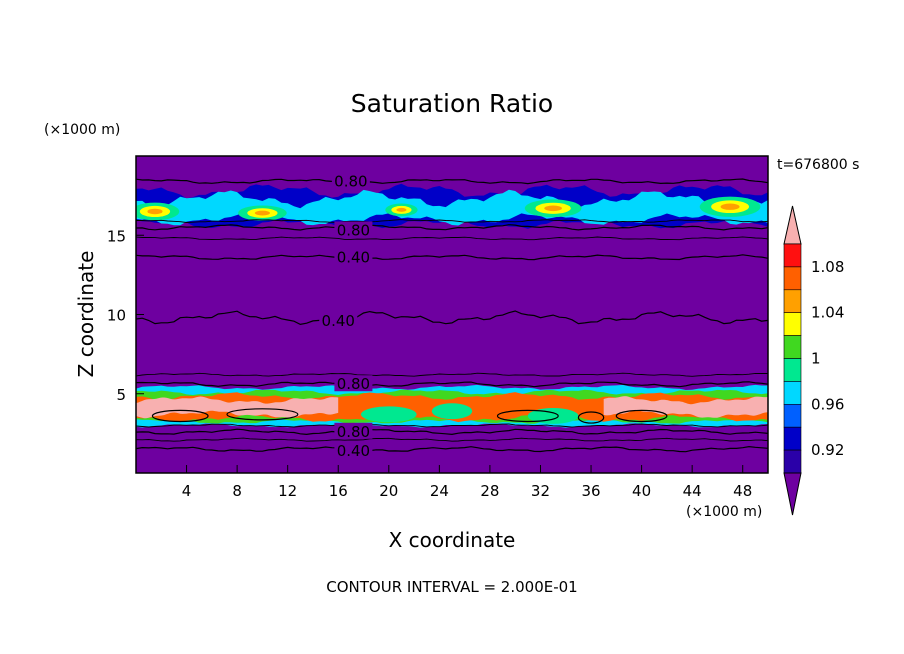 Image resolution: width=904 pixels, height=654 pixels. Describe the element at coordinates (116, 316) in the screenshot. I see `y-tick-label: 10` at that location.